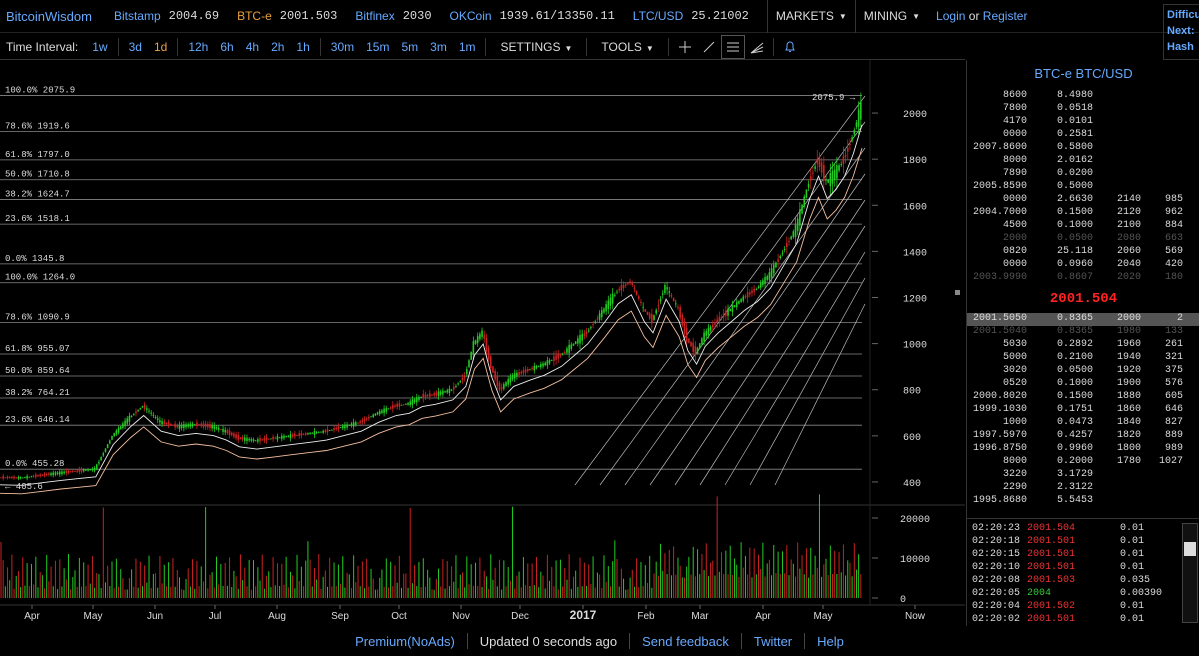 This screenshot has height=656, width=1199. I want to click on orderbook-row: 3220 3.1729, so click(1083, 475).